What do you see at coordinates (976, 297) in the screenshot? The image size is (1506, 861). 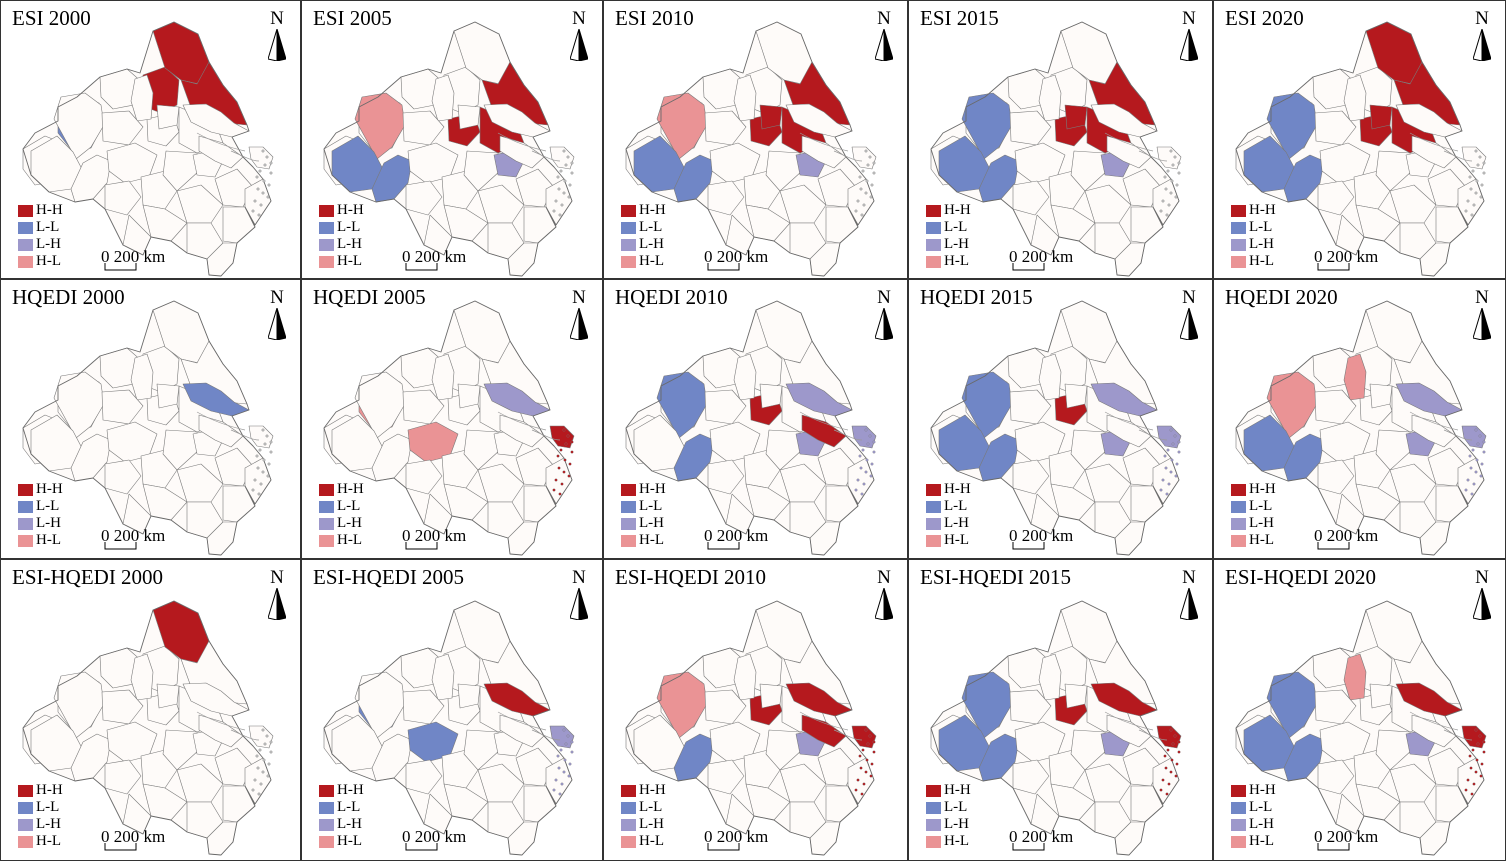 I see `panel-title: HQEDI 2015` at bounding box center [976, 297].